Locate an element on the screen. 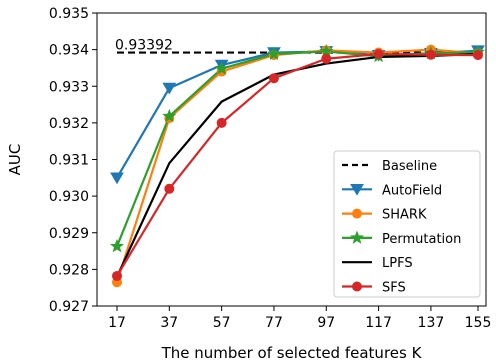 This screenshot has width=496, height=364. y-tick-label: 0.931 is located at coordinates (69, 161).